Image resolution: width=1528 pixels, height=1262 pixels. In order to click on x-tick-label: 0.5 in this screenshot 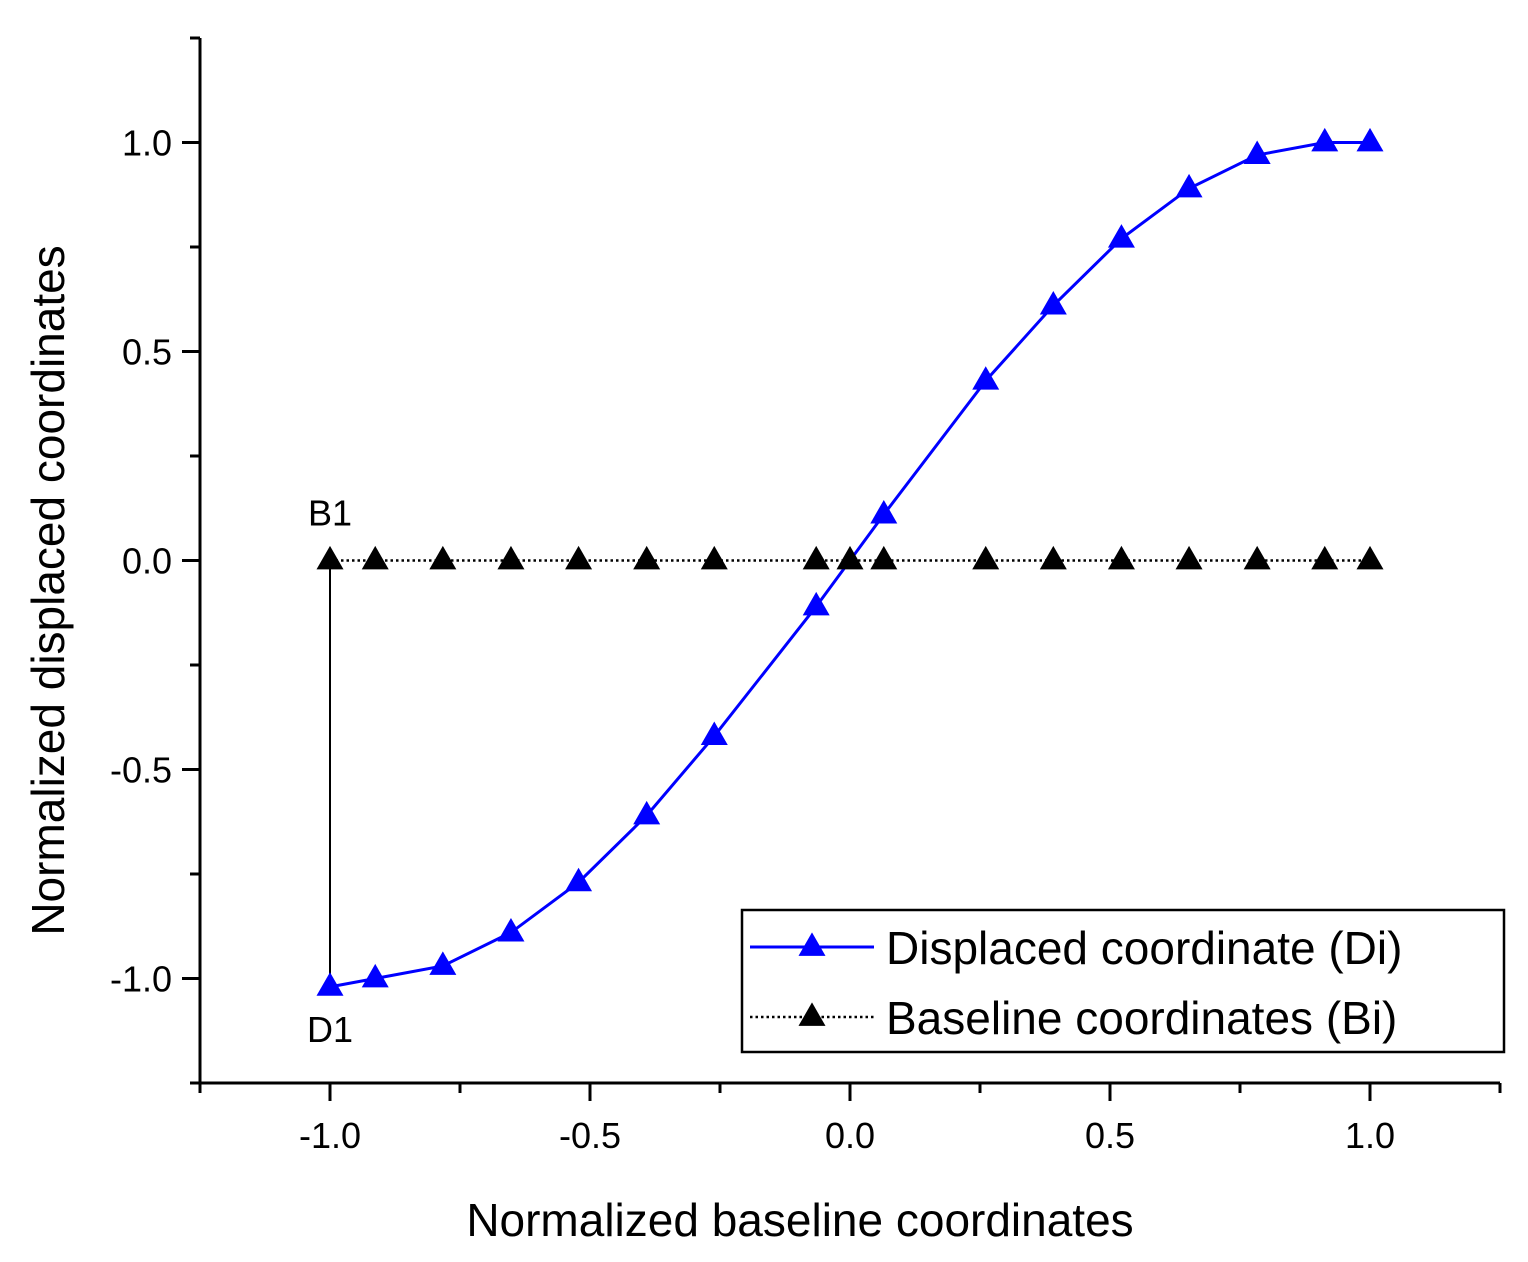, I will do `click(1110, 1135)`.